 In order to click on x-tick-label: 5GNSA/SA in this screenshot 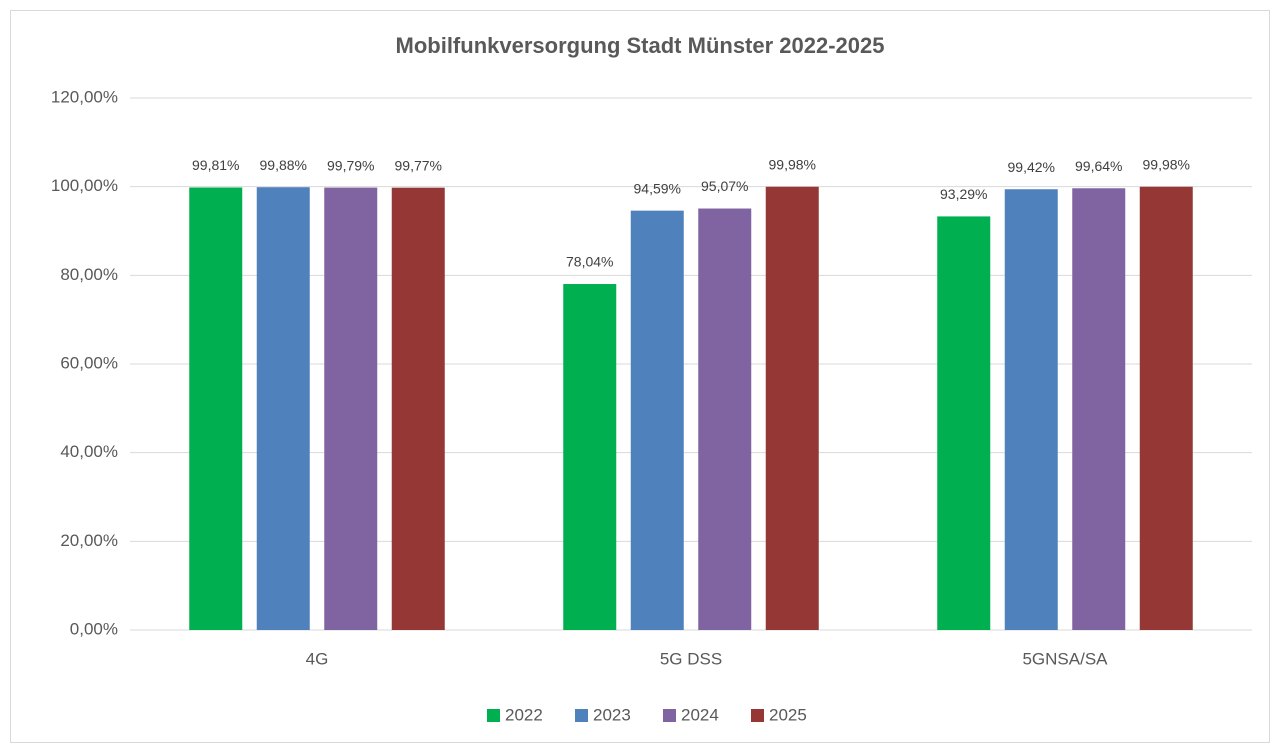, I will do `click(1065, 658)`.